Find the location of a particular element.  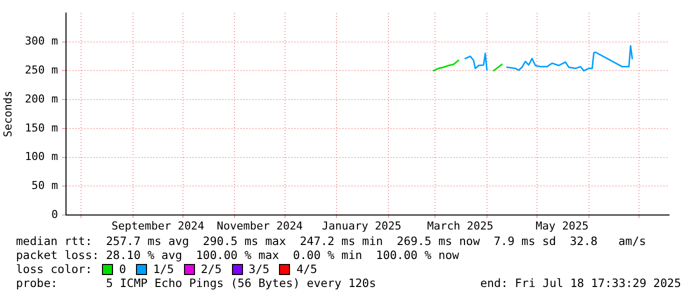

y-tick-label: 50 m is located at coordinates (45, 185).